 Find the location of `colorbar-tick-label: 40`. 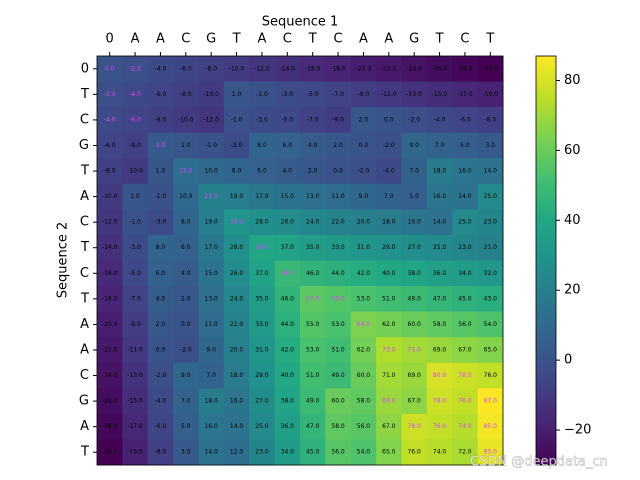

colorbar-tick-label: 40 is located at coordinates (572, 220).